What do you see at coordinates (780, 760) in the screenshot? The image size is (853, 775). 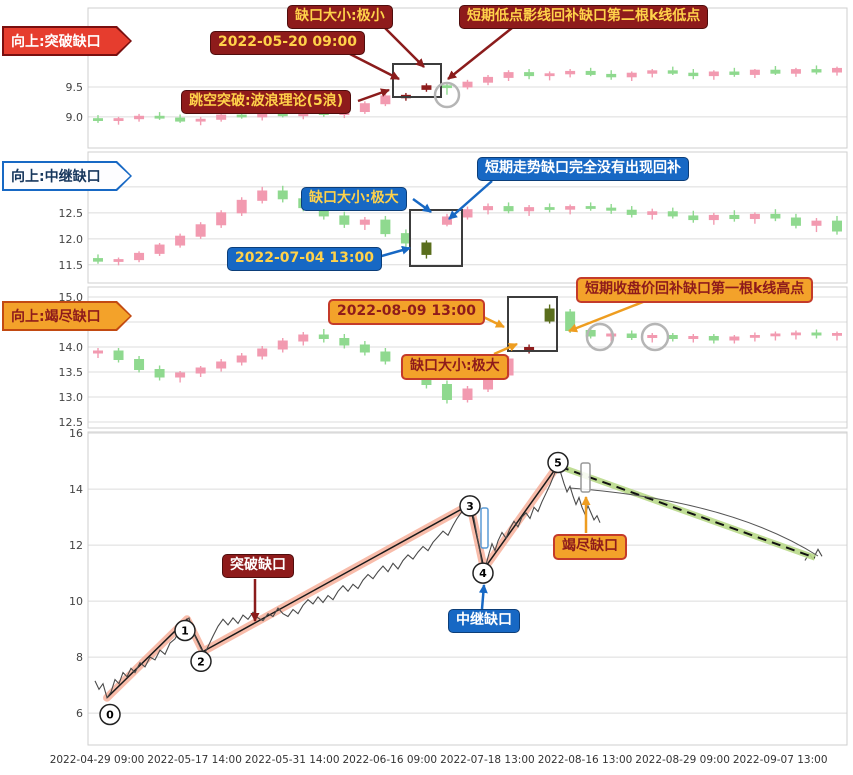 I see `x-axis-label: 2022-09-07 13:00` at bounding box center [780, 760].